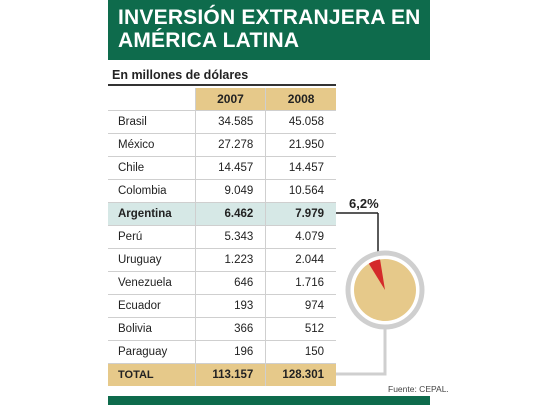 The width and height of the screenshot is (540, 405). What do you see at coordinates (230, 306) in the screenshot?
I see `value-2007-cell: 193` at bounding box center [230, 306].